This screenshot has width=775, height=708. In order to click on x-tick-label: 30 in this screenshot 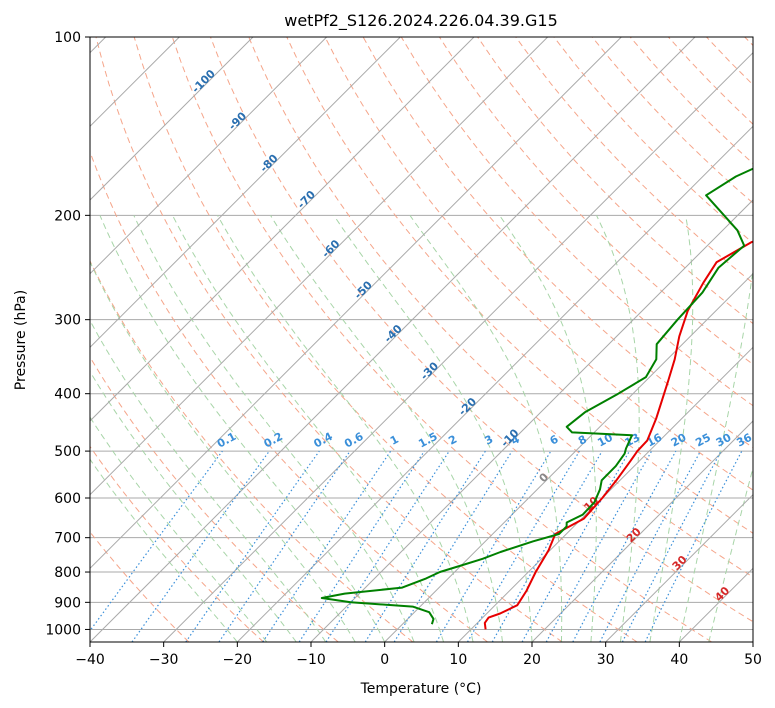, I will do `click(606, 660)`.